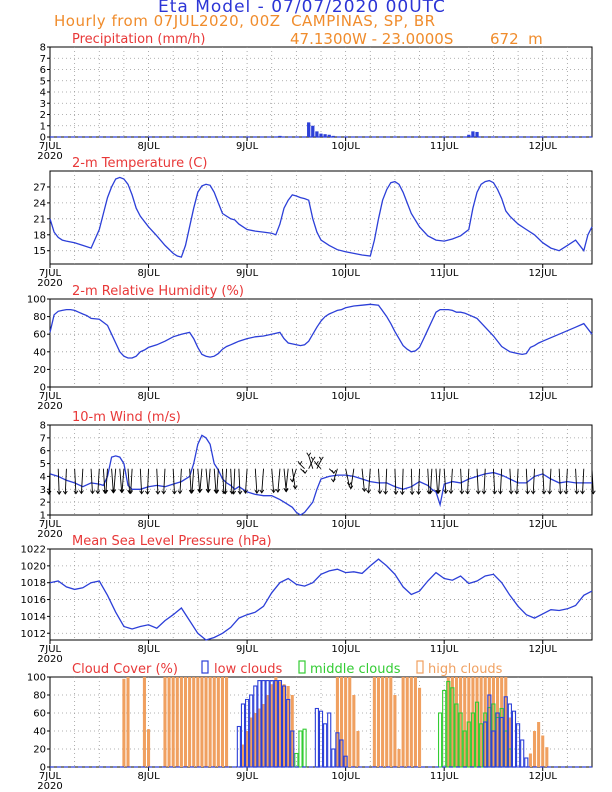 The height and width of the screenshot is (792, 612). What do you see at coordinates (43, 477) in the screenshot?
I see `wind-ytick-label: 4` at bounding box center [43, 477].